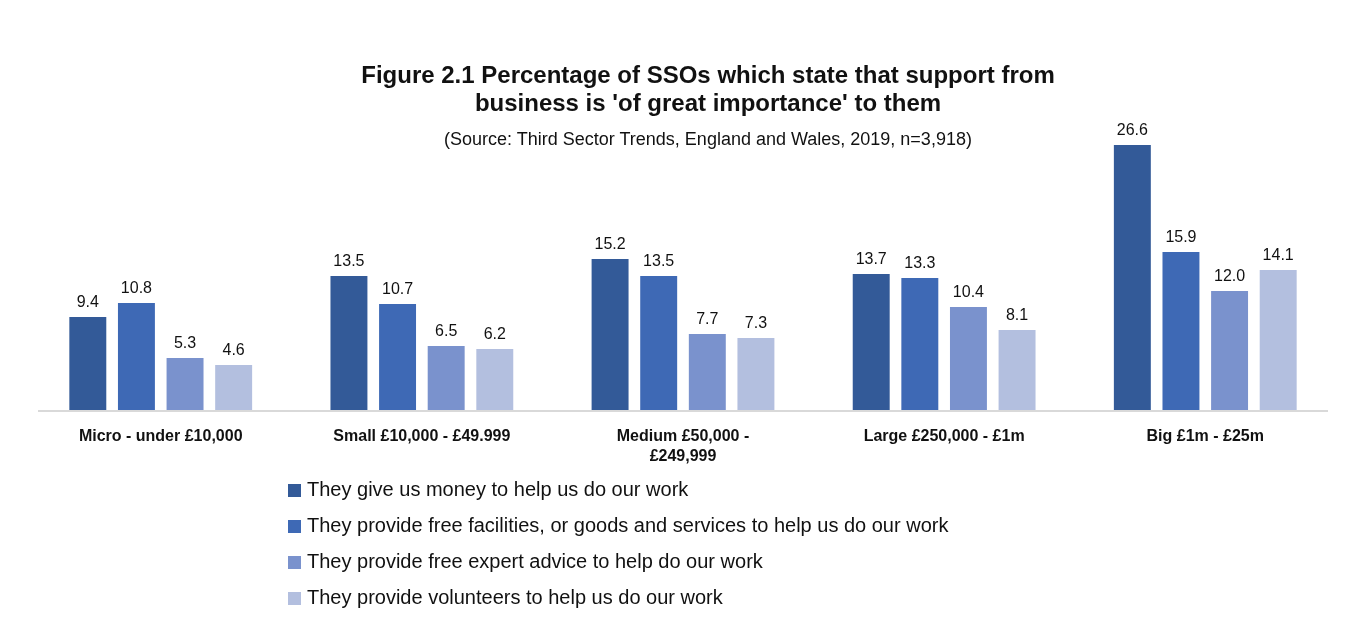 This screenshot has height=625, width=1355. What do you see at coordinates (1230, 275) in the screenshot?
I see `data-label: 12.0` at bounding box center [1230, 275].